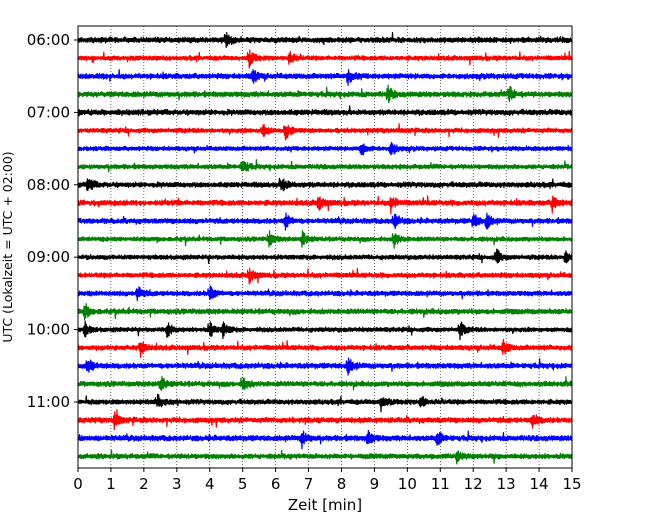 The height and width of the screenshot is (520, 650). I want to click on x-tick-label: 8, so click(342, 484).